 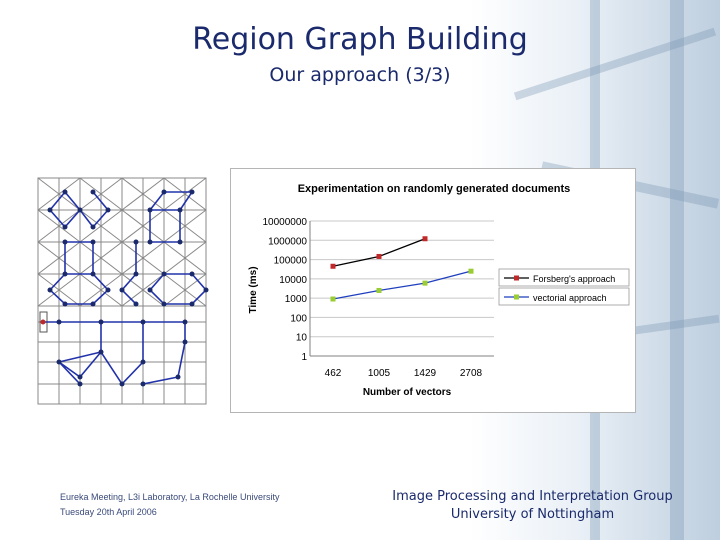 What do you see at coordinates (304, 357) in the screenshot?
I see `y-tick-label: 1` at bounding box center [304, 357].